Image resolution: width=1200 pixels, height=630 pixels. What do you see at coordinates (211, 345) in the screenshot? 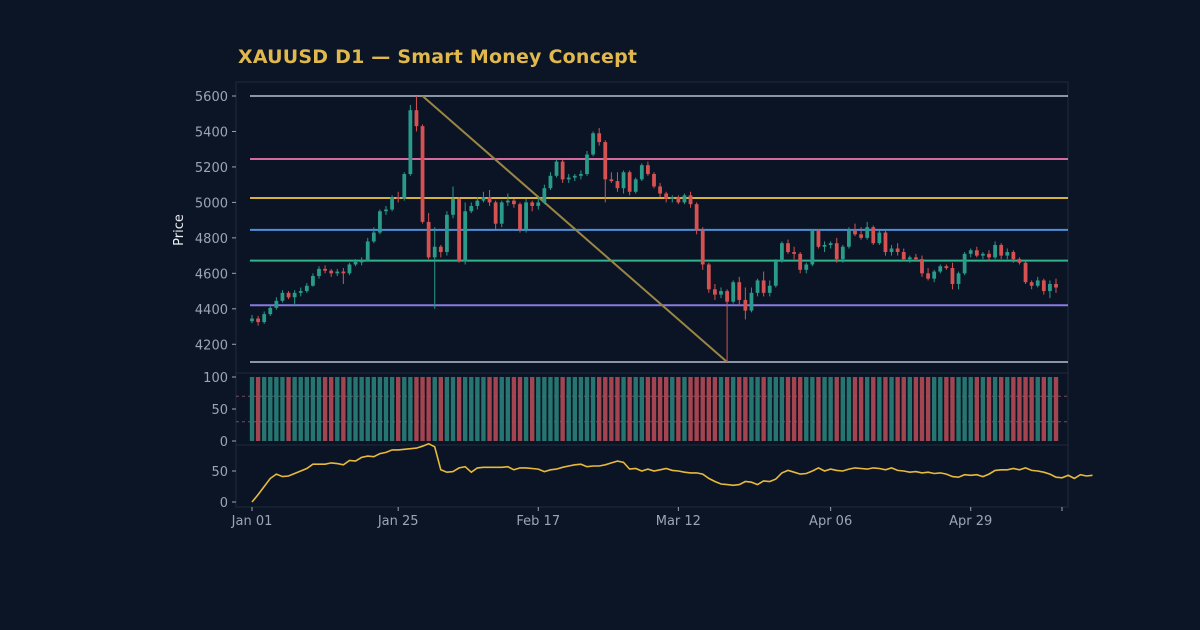
I see `price-tick-label: 4200` at bounding box center [211, 345].